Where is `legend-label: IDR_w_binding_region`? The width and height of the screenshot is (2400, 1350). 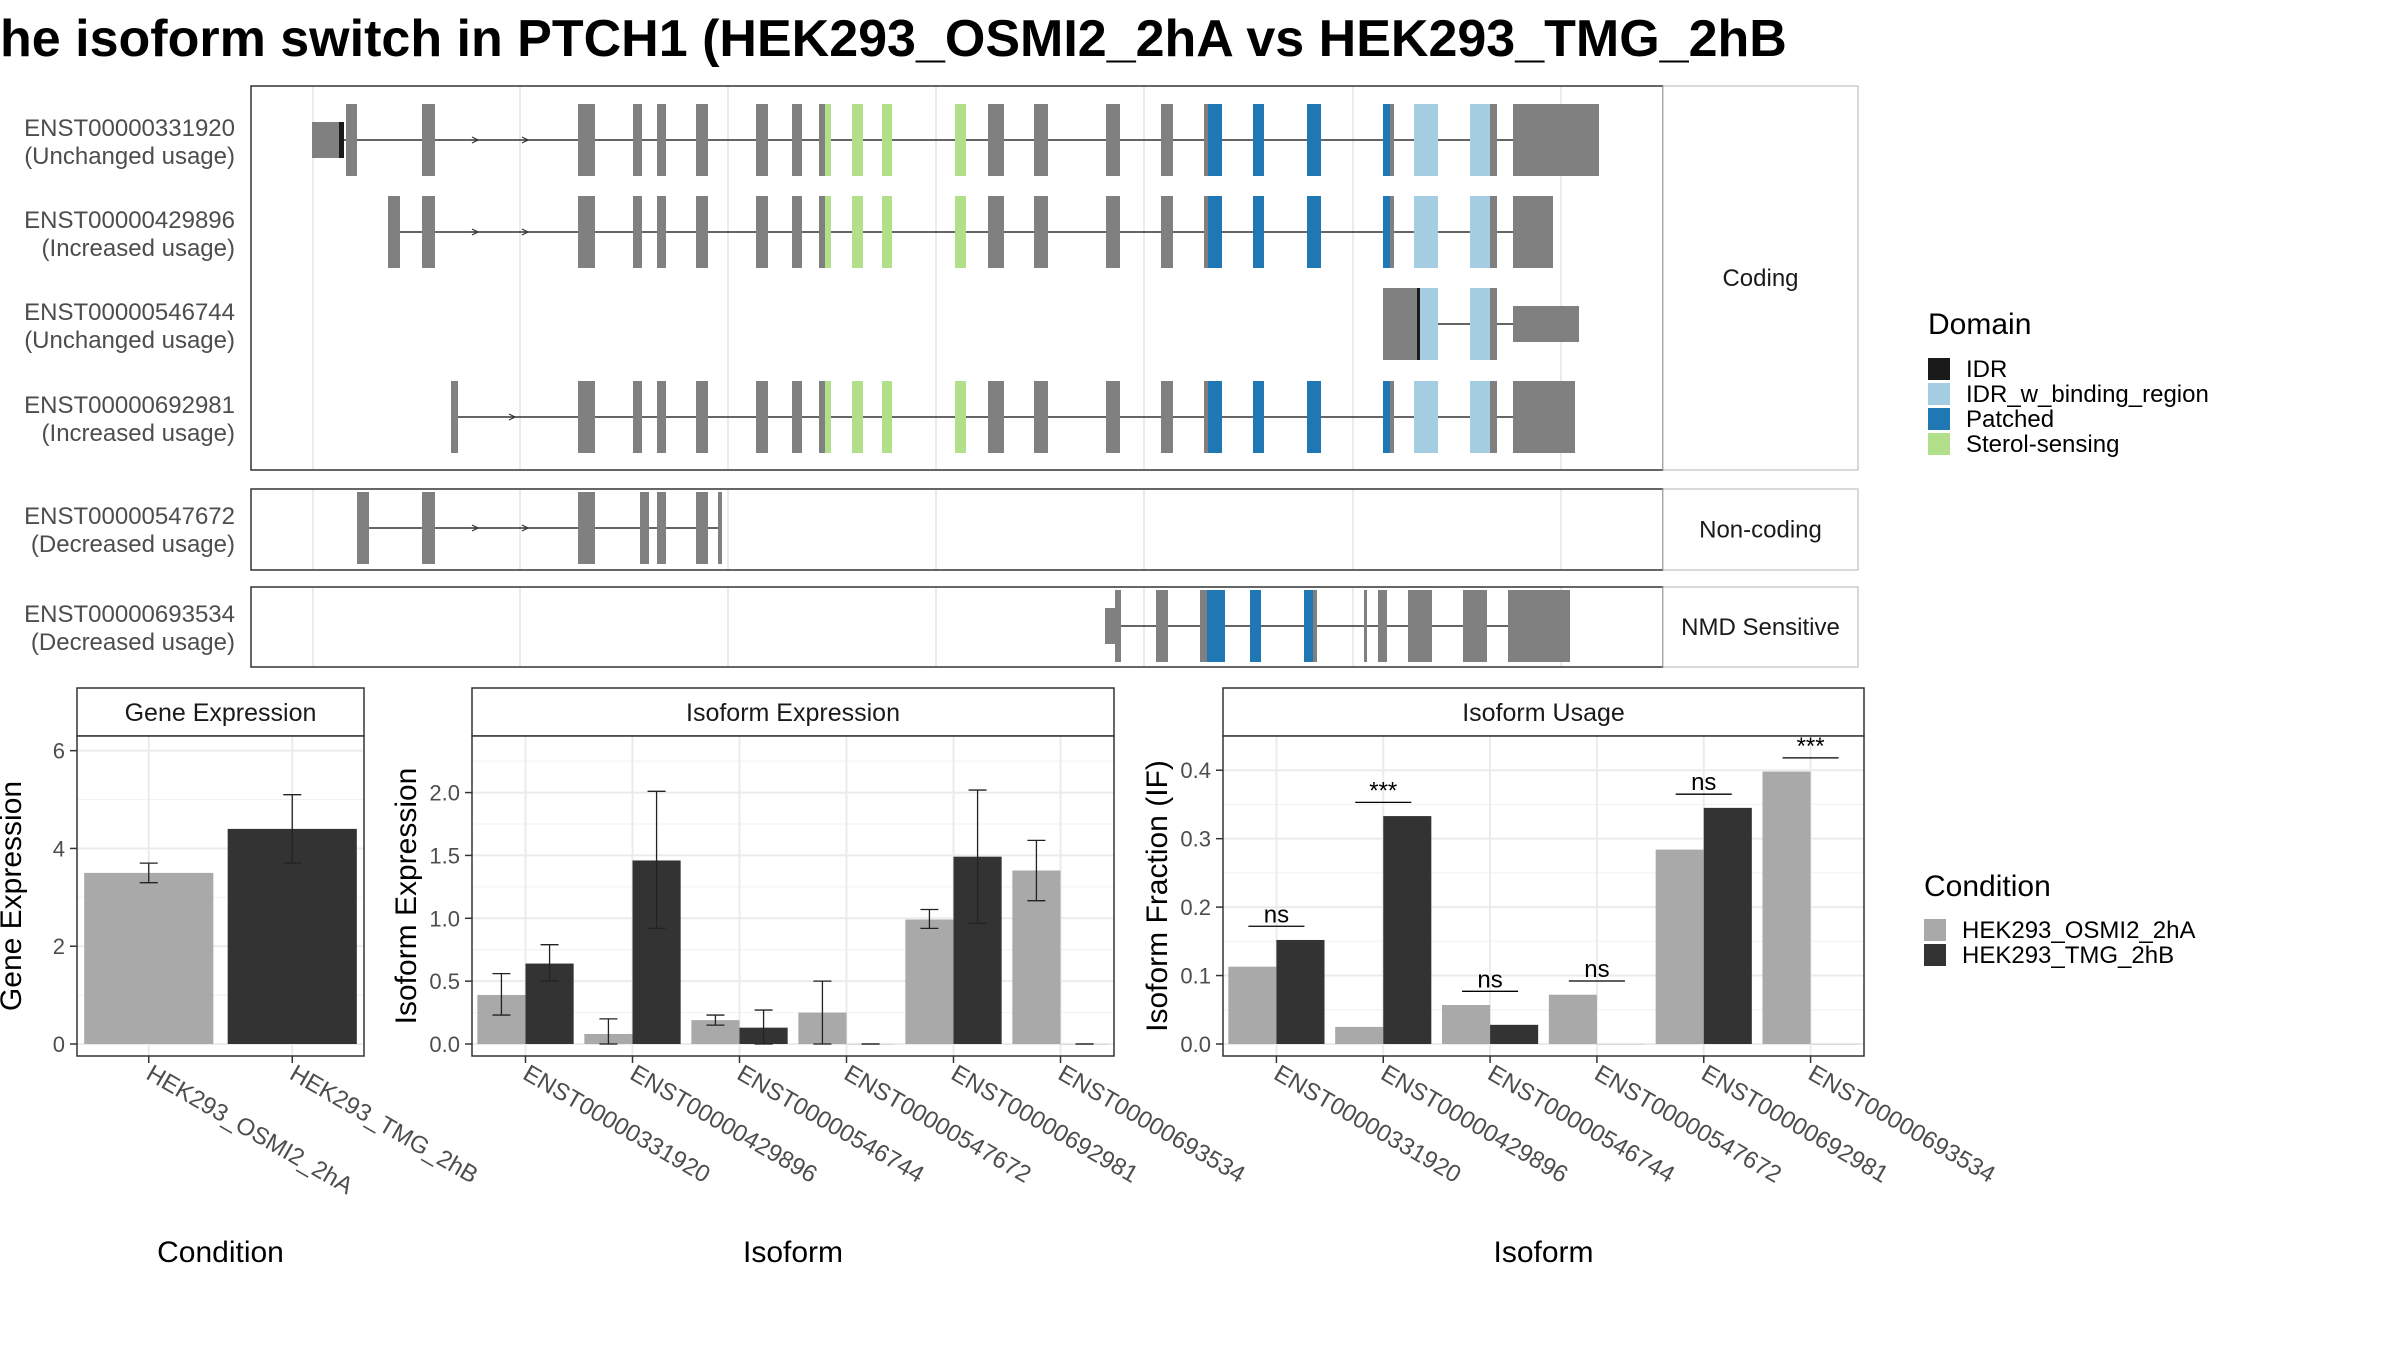
legend-label: IDR_w_binding_region is located at coordinates (2087, 394).